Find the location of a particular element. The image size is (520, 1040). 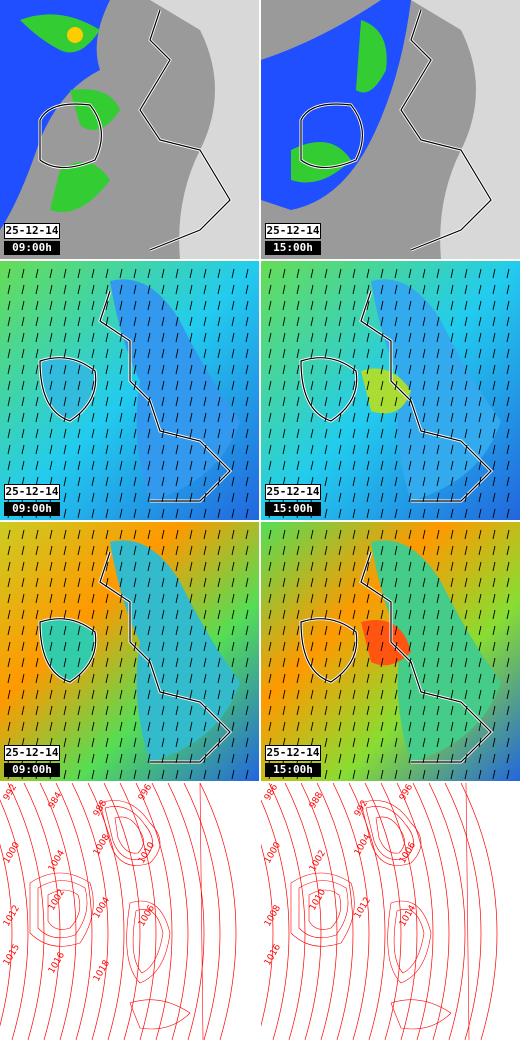

isobar-lines is located at coordinates (379, 911).